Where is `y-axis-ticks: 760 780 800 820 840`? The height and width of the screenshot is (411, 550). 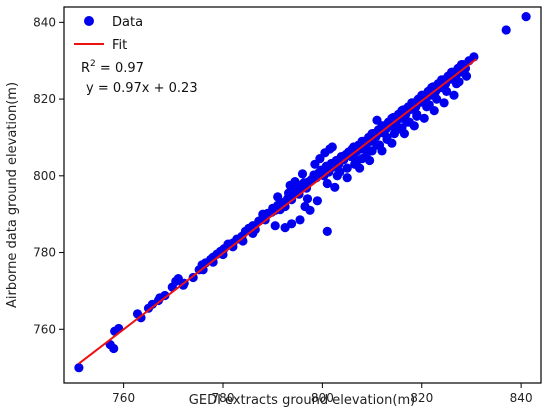
y-axis-ticks: 760 780 800 820 840 is located at coordinates (48, 175).